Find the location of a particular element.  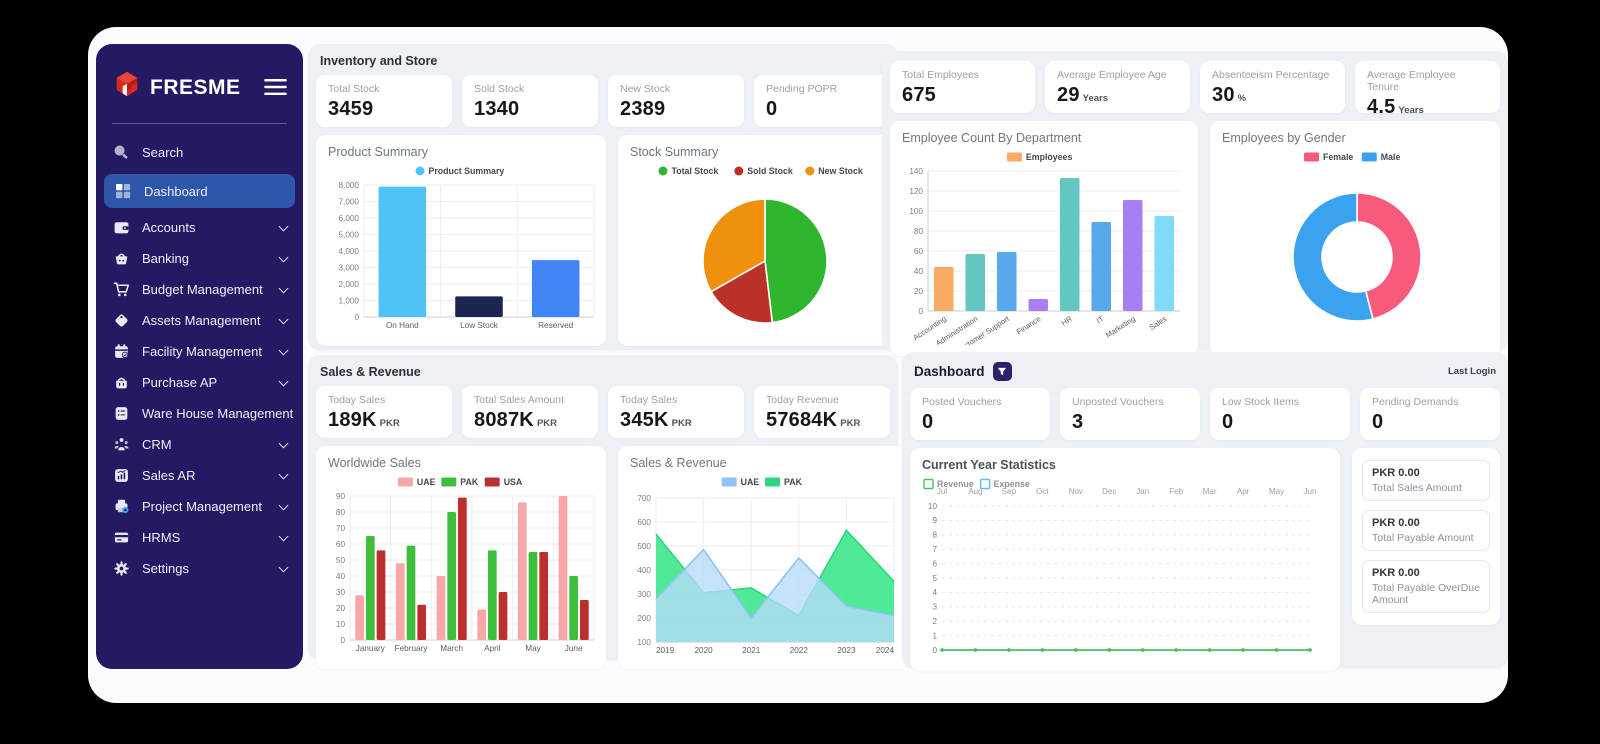

svg-text: 200 is located at coordinates (644, 618).